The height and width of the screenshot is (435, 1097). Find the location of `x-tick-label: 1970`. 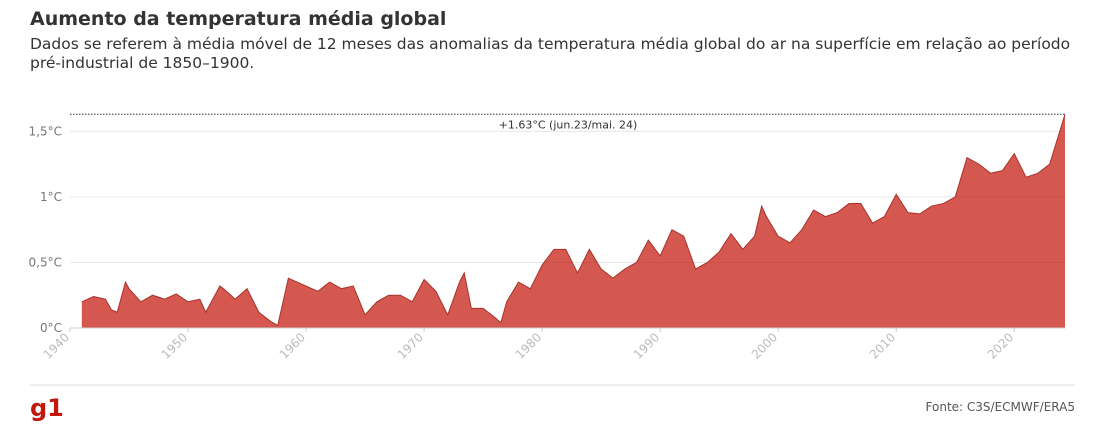

x-tick-label: 1970 is located at coordinates (410, 345).